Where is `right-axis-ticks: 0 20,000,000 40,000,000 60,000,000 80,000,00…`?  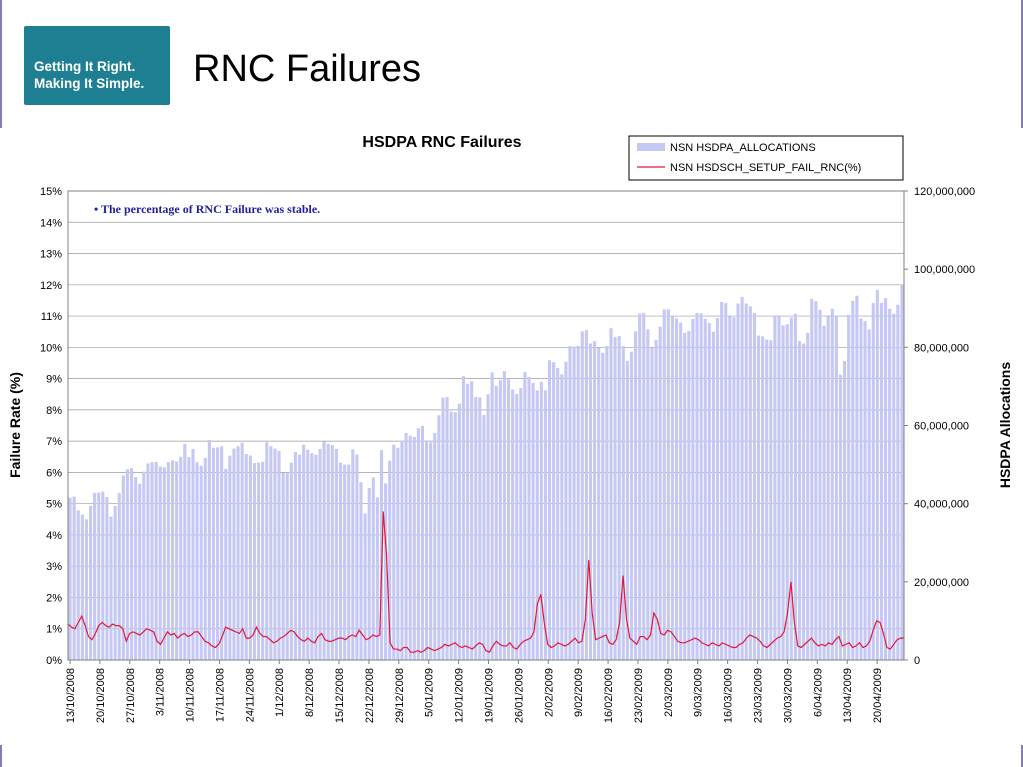
right-axis-ticks: 0 20,000,000 40,000,000 60,000,000 80,000,00… is located at coordinates (939, 426).